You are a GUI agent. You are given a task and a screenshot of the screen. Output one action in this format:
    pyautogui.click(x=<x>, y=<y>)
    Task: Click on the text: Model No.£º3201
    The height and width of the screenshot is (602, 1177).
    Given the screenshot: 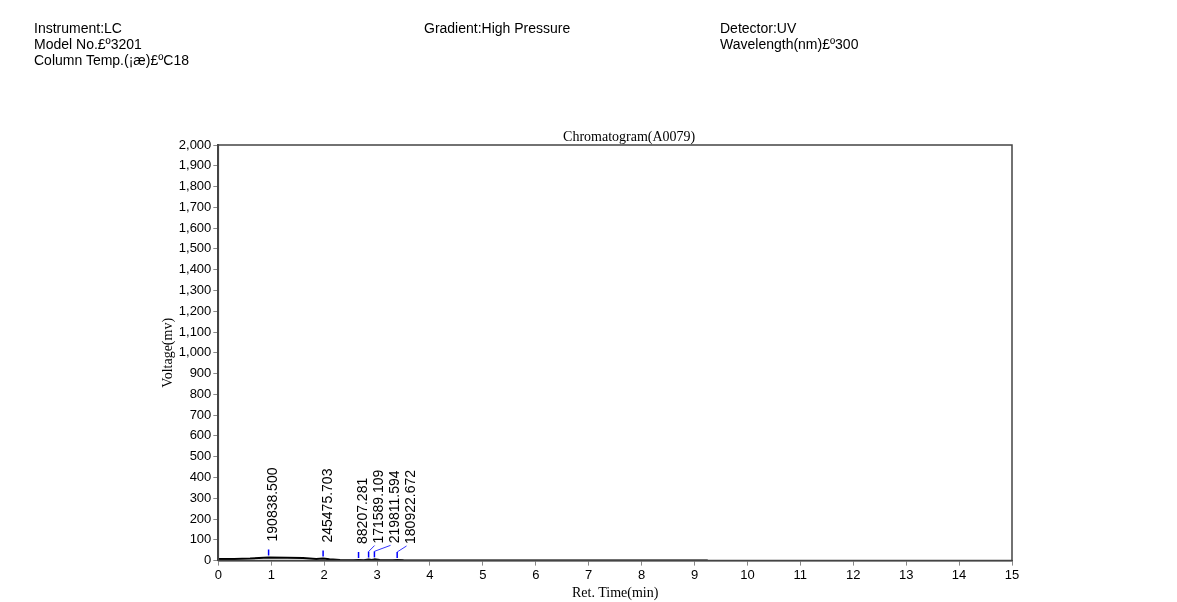 What is the action you would take?
    pyautogui.click(x=88, y=44)
    